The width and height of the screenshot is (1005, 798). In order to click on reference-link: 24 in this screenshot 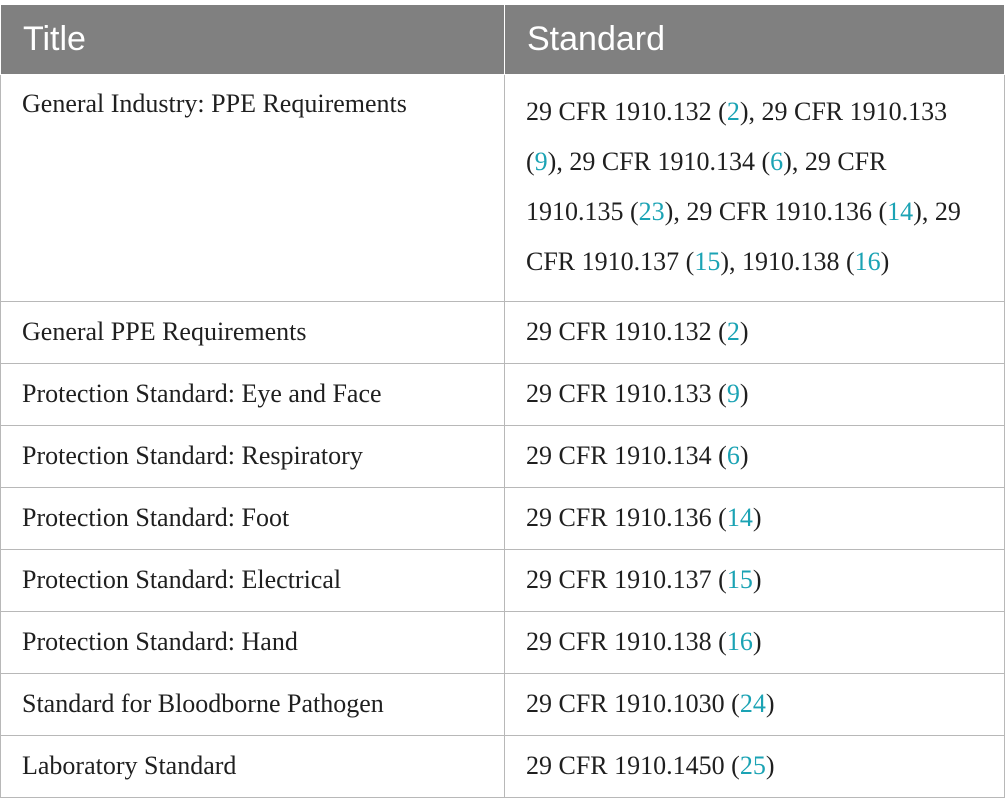, I will do `click(752, 703)`.